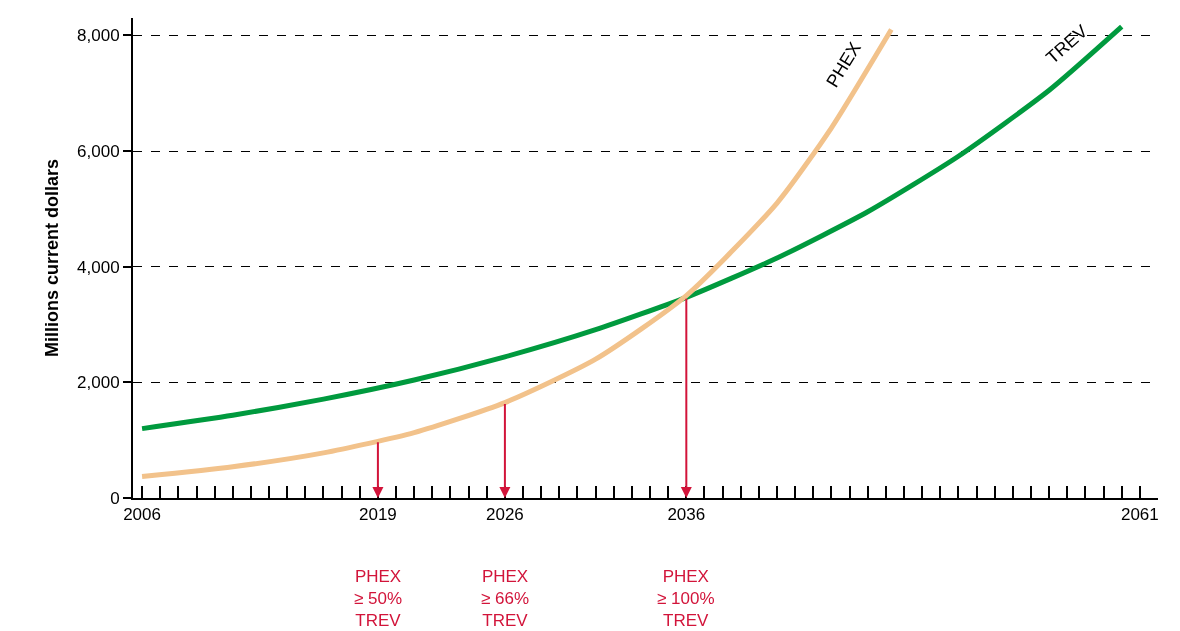  What do you see at coordinates (1139, 515) in the screenshot?
I see `x-tick-label: 2061` at bounding box center [1139, 515].